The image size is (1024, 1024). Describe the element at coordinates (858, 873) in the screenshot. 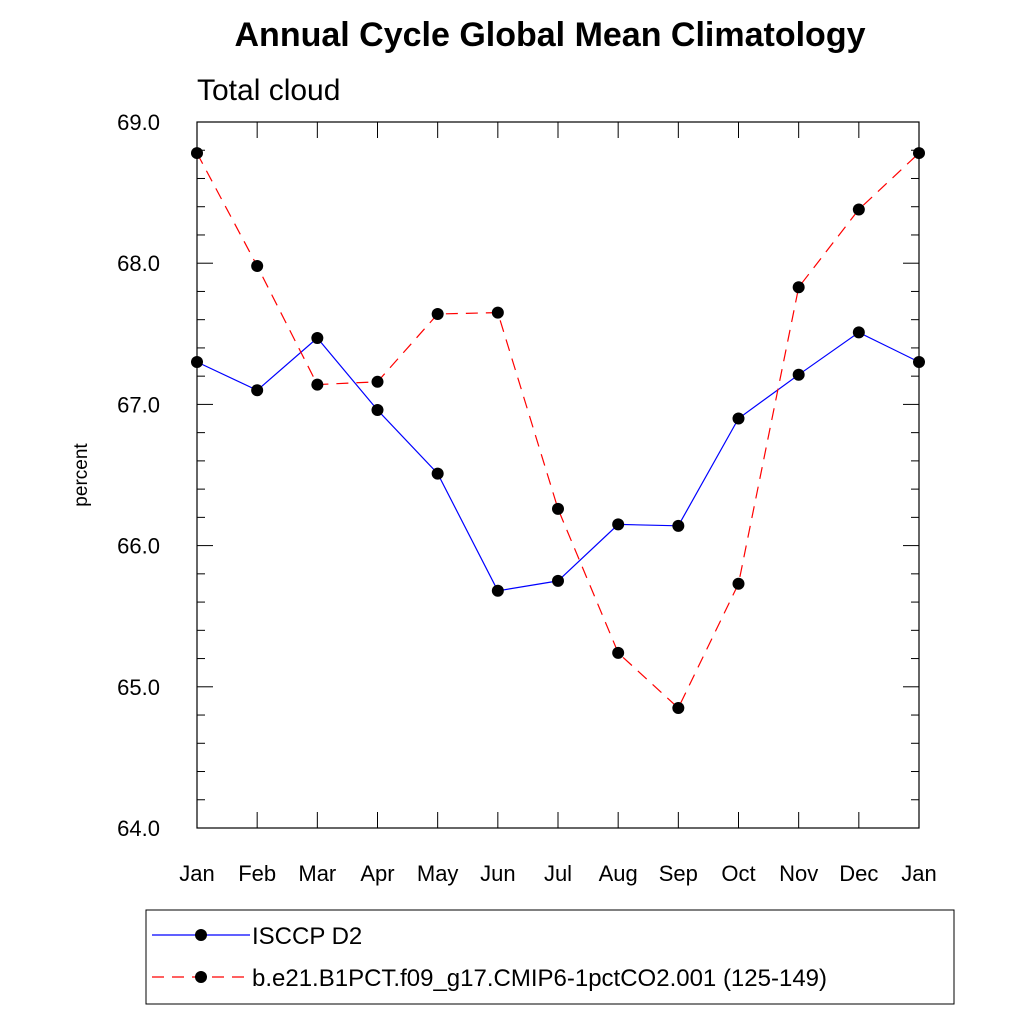

I see `x-tick-label: Dec` at that location.